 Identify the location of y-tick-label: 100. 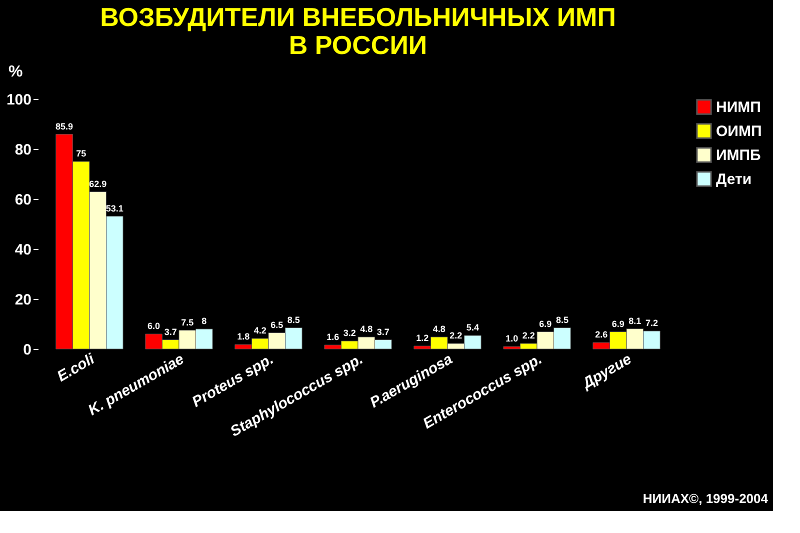
(19, 100).